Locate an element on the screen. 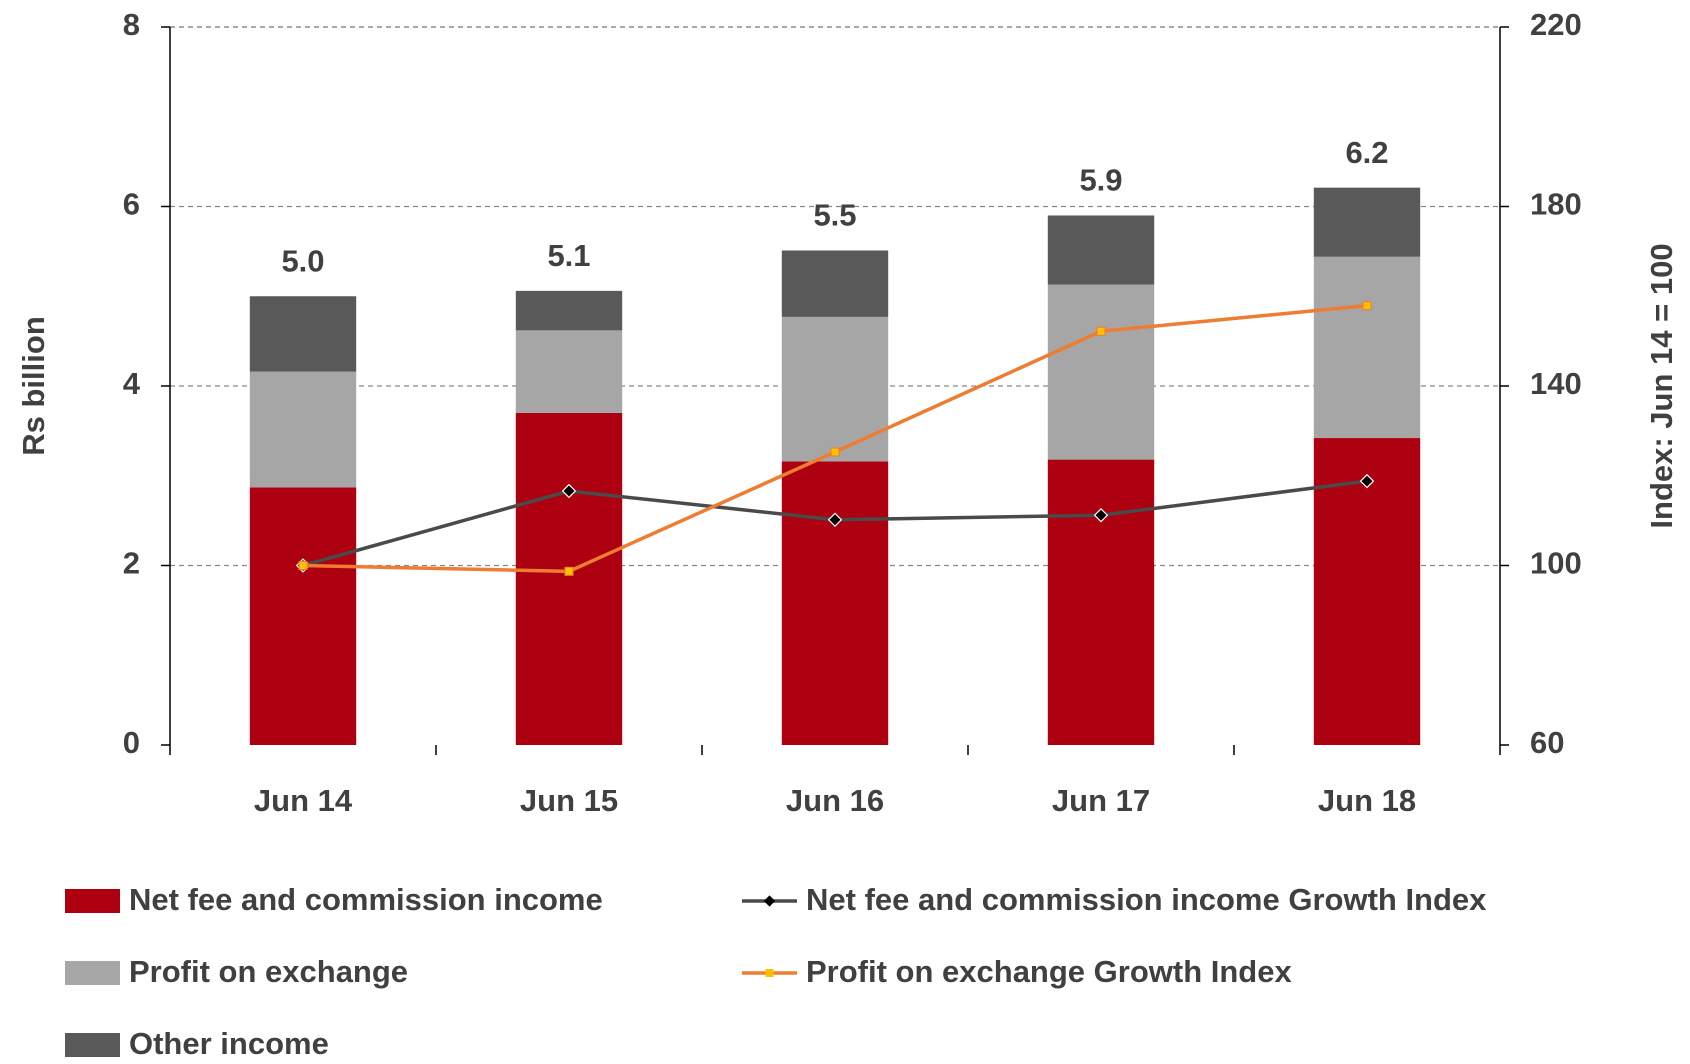  x-tick-label: Jun 16 is located at coordinates (835, 800).